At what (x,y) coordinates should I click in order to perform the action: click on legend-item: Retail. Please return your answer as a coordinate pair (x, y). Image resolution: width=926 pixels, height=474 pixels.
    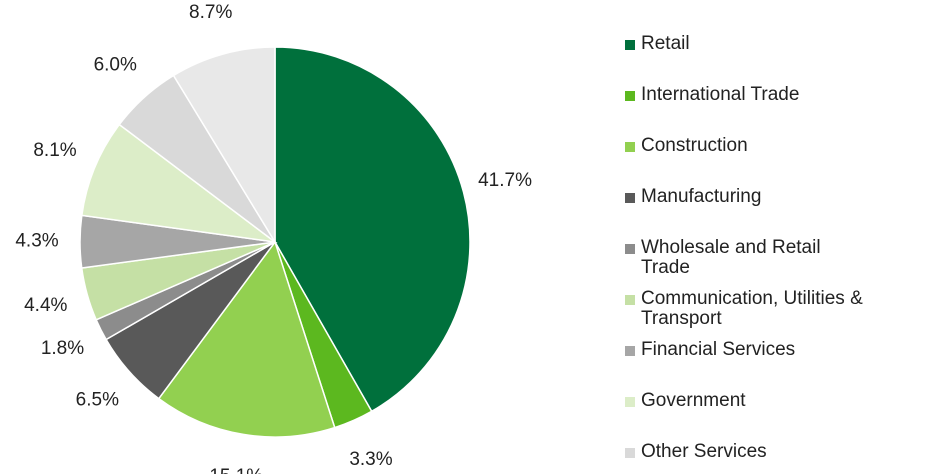
    Looking at the image, I should click on (770, 44).